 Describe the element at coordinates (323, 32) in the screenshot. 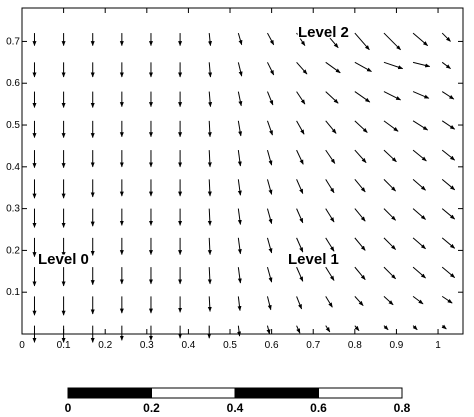

I see `annotation: Level 2` at that location.